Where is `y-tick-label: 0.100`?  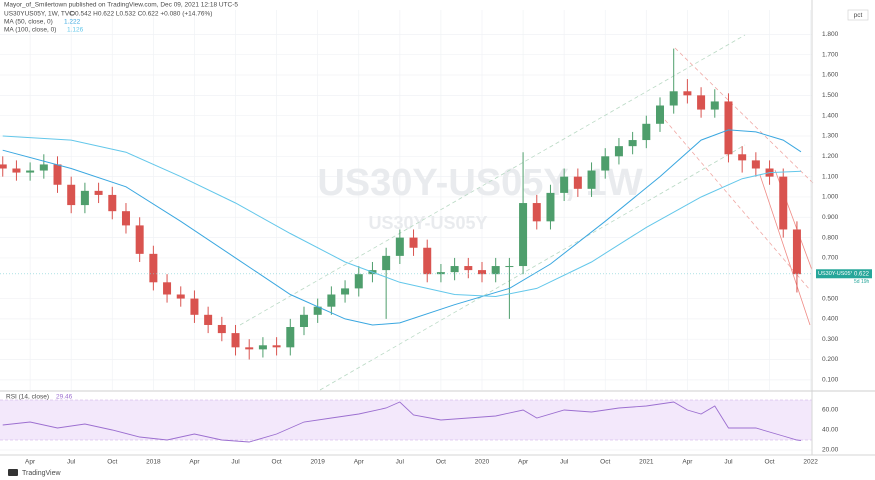 y-tick-label: 0.100 is located at coordinates (830, 380).